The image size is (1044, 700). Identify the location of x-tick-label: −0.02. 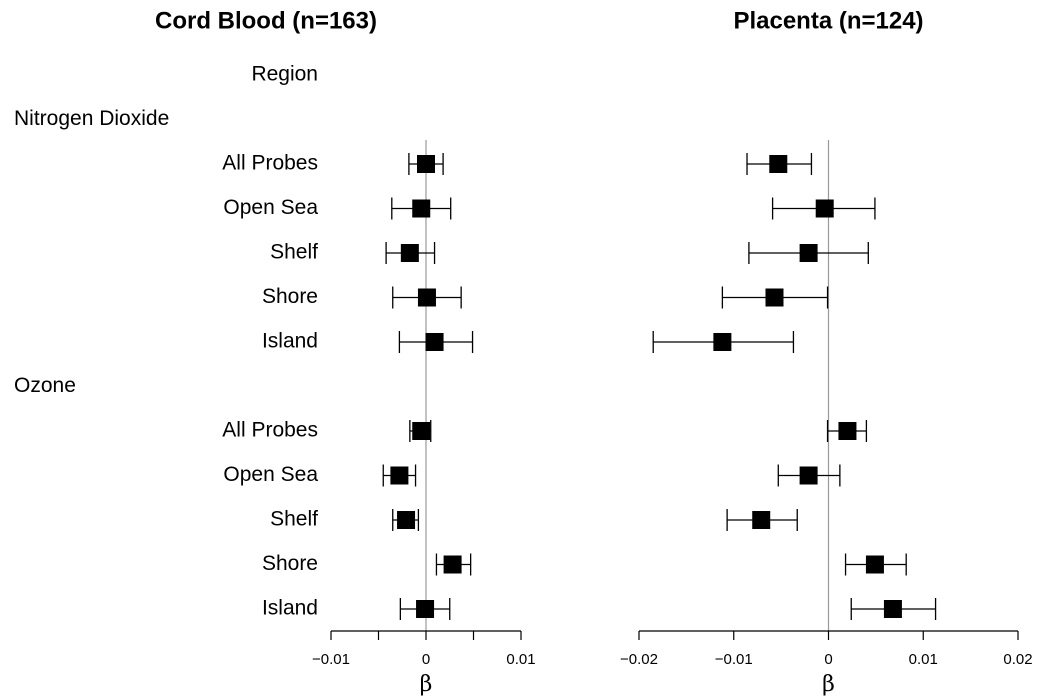
(639, 659).